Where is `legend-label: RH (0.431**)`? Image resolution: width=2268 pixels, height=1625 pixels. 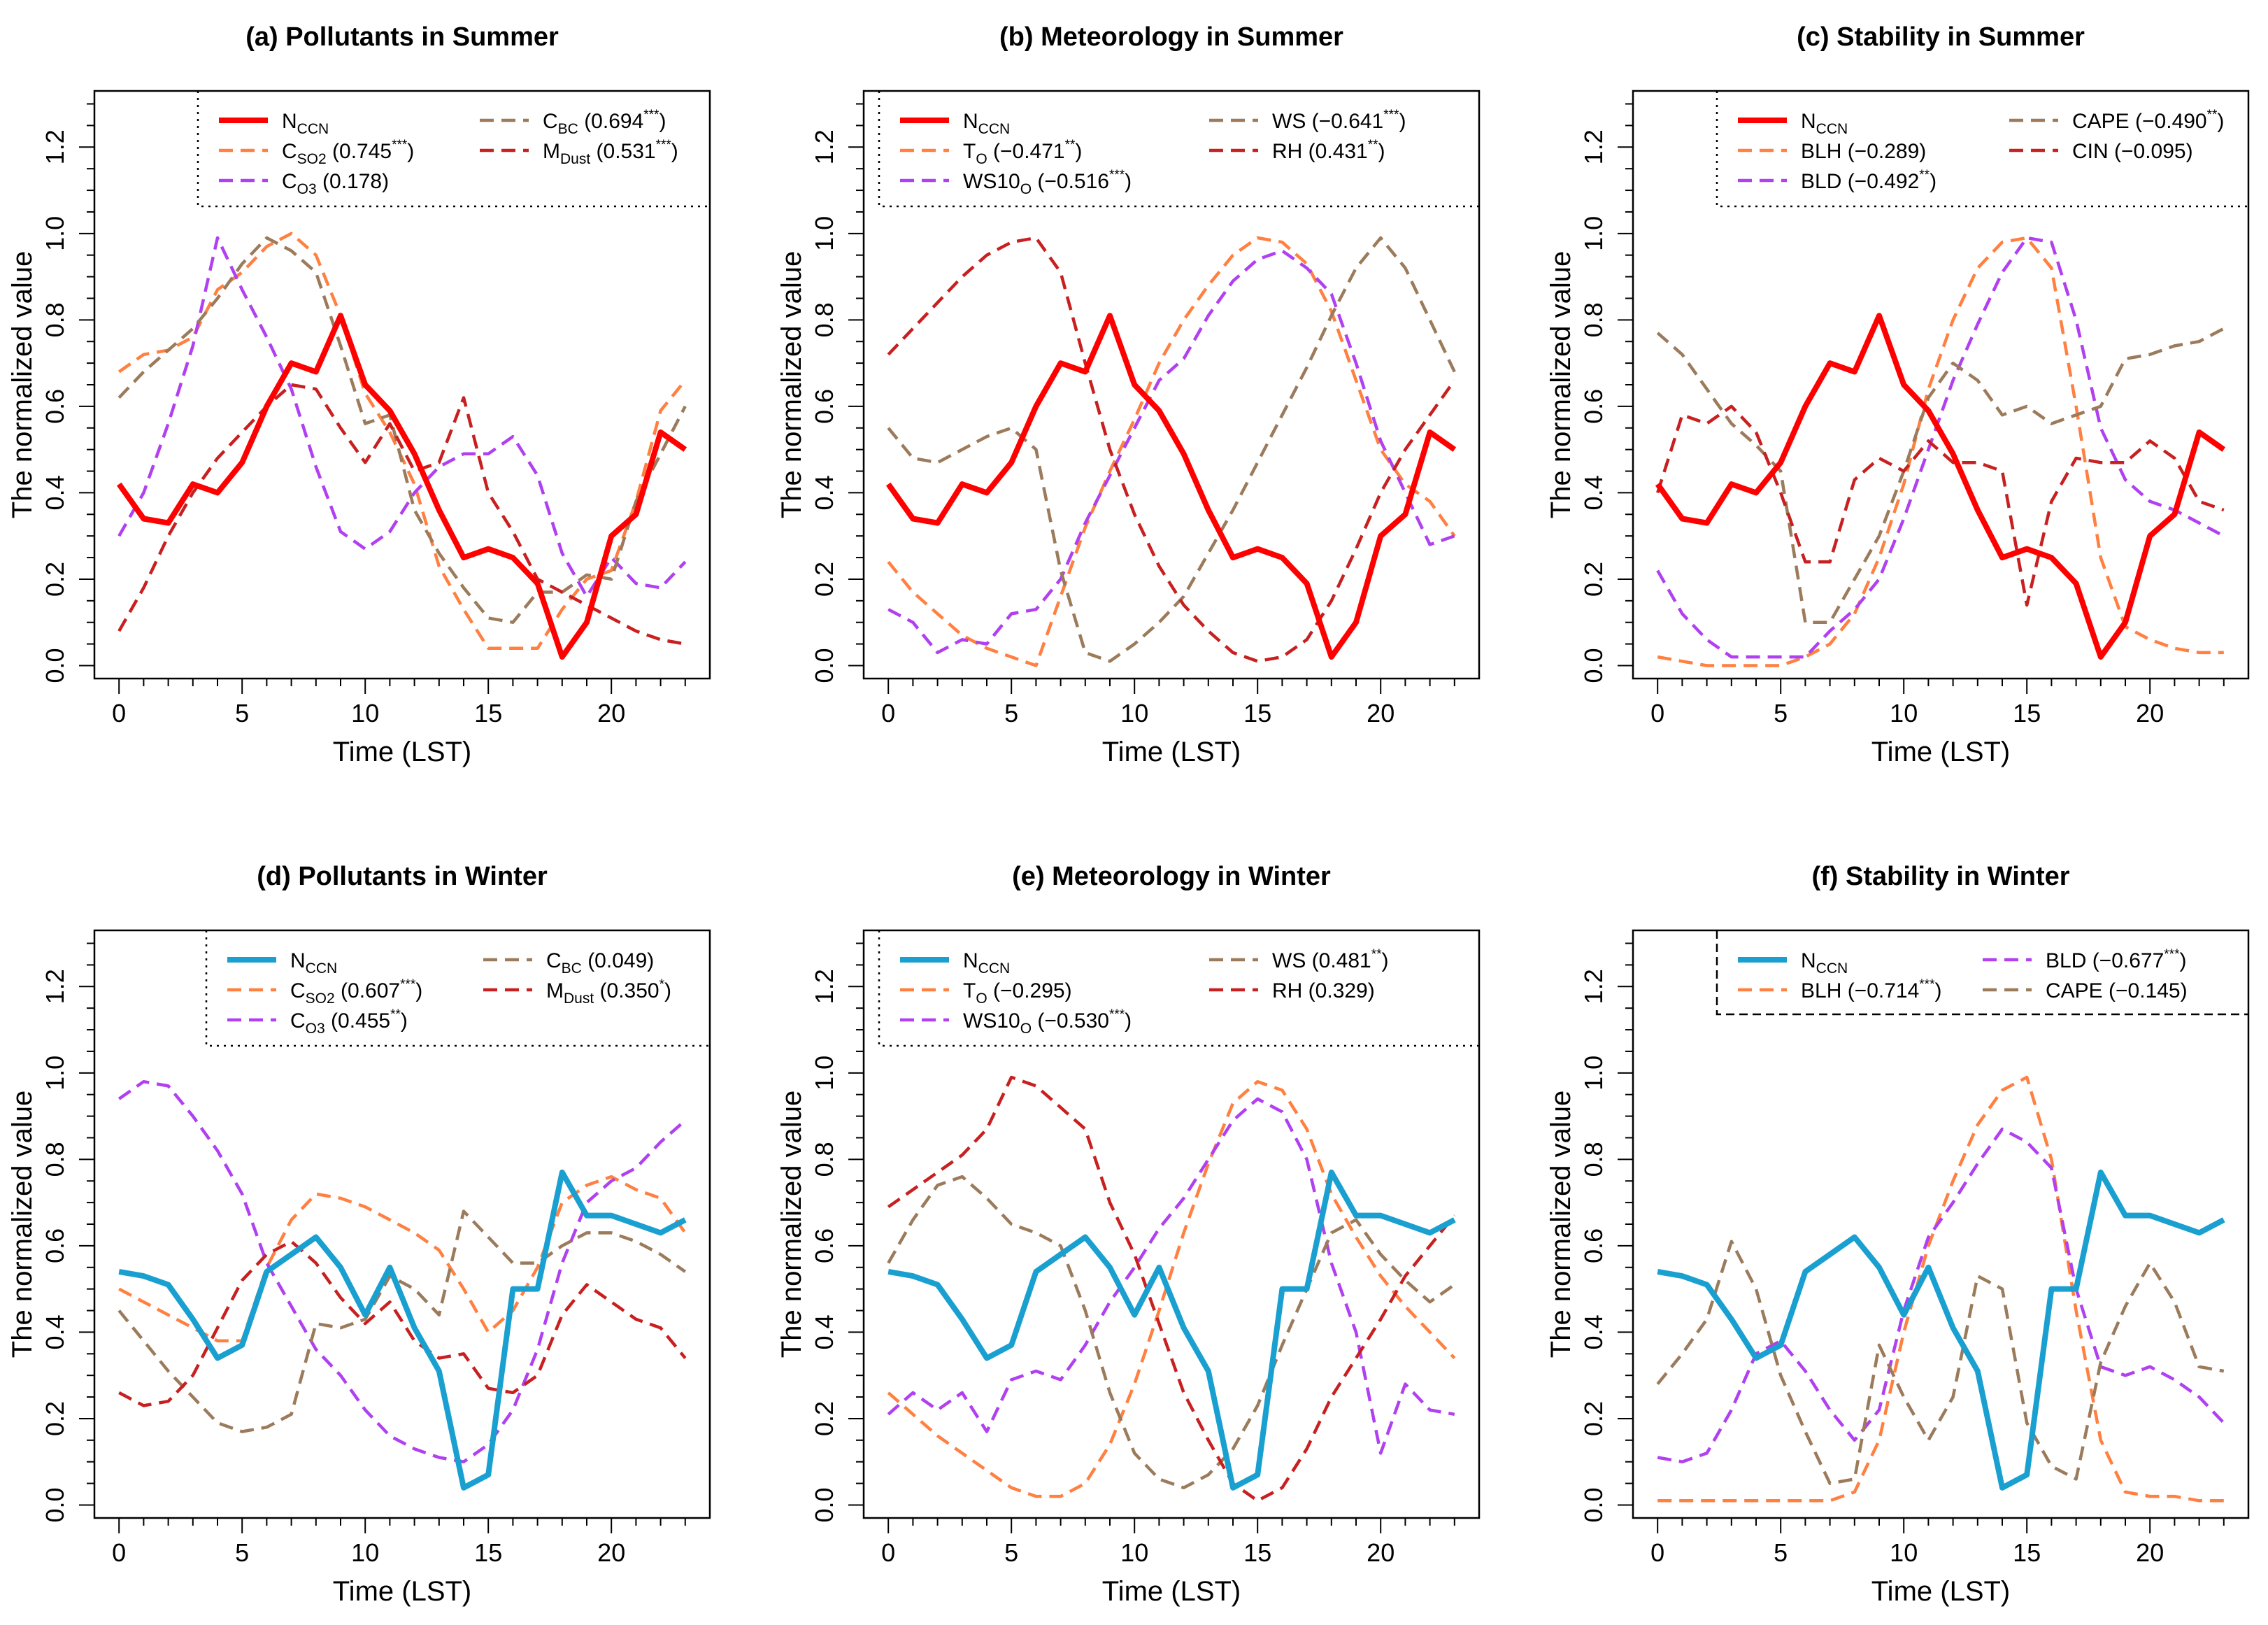
legend-label: RH (0.431**) is located at coordinates (1328, 151).